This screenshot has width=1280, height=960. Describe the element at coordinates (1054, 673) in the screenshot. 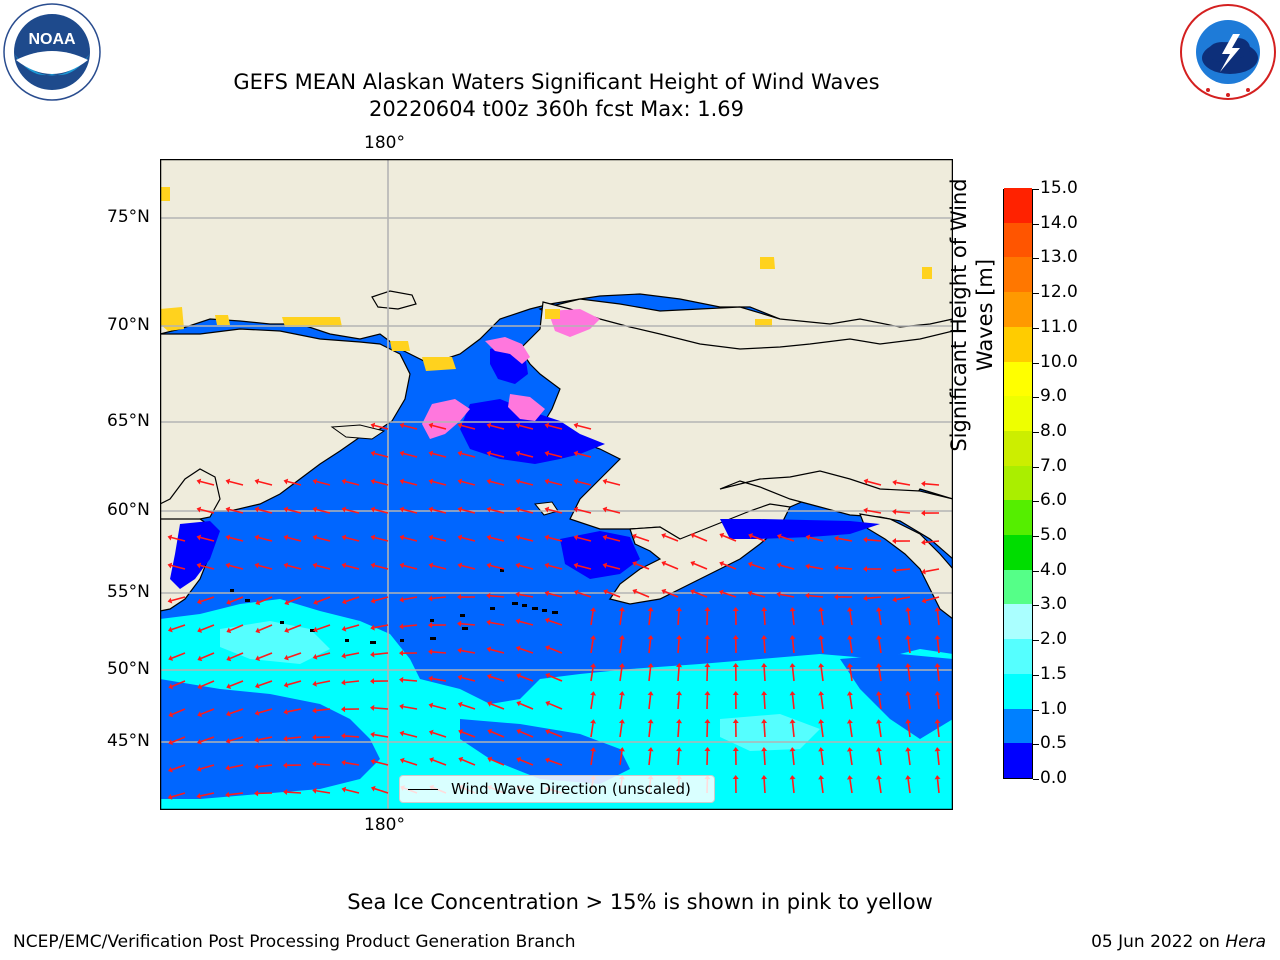

I see `colorbar-tick-label: 1.5` at that location.